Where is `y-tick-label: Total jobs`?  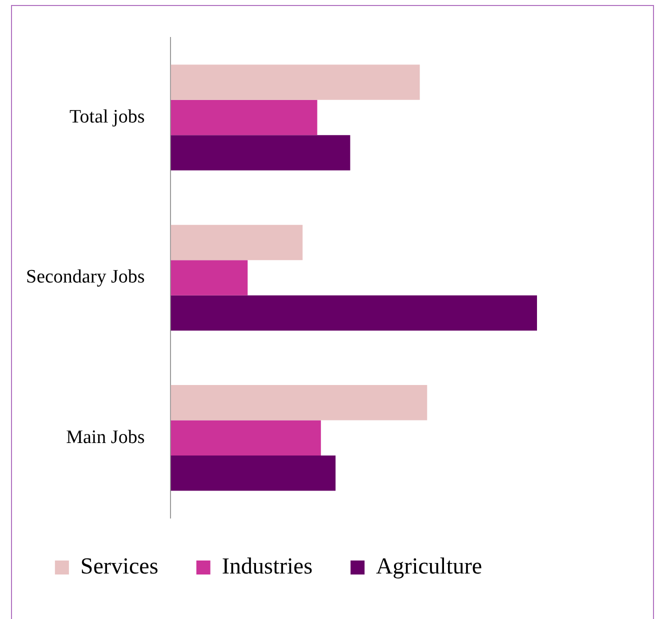 y-tick-label: Total jobs is located at coordinates (107, 117).